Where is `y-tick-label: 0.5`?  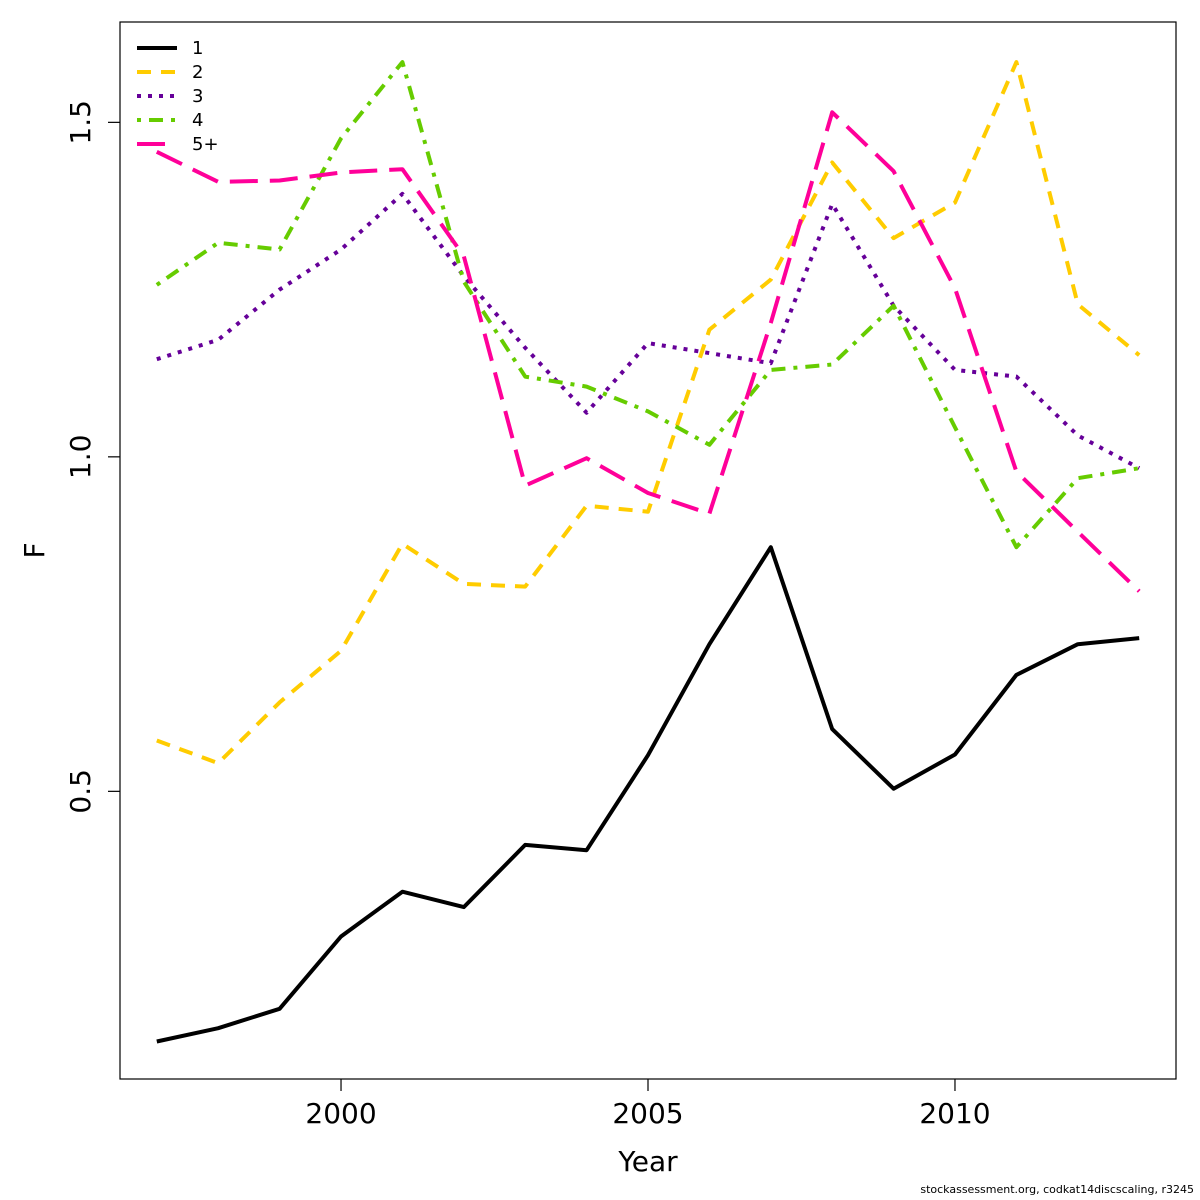
y-tick-label: 0.5 is located at coordinates (80, 791).